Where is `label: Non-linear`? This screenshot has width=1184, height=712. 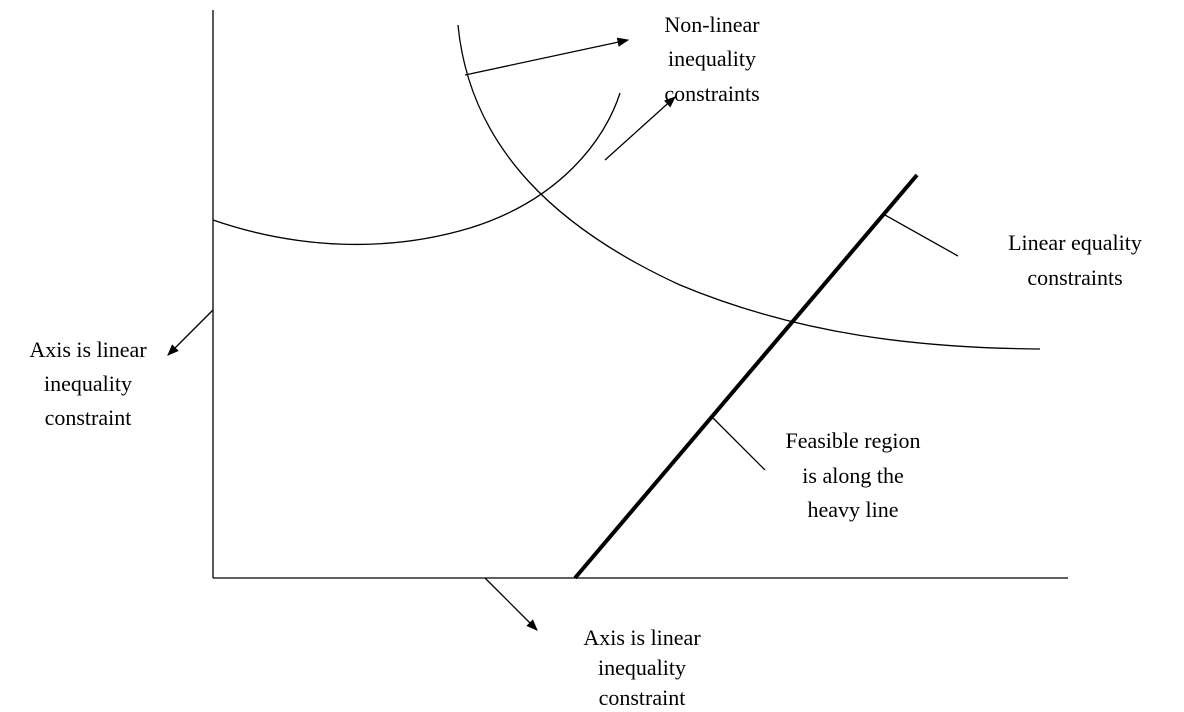
label: Non-linear is located at coordinates (712, 24).